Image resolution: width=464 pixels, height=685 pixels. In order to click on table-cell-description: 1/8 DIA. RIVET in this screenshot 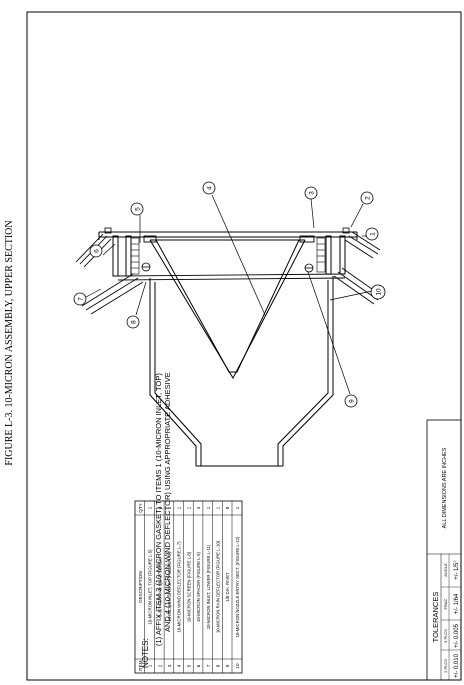, I will do `click(227, 587)`.